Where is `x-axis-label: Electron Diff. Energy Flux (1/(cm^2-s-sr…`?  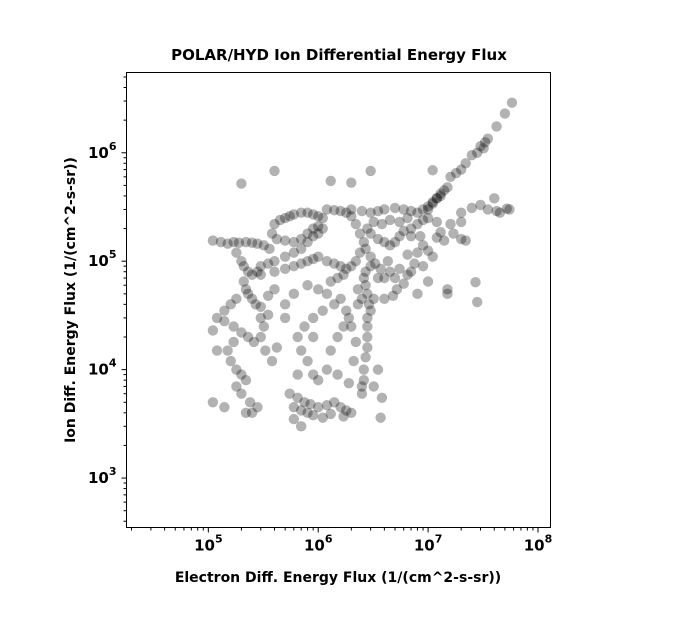 x-axis-label: Electron Diff. Energy Flux (1/(cm^2-s-sr… is located at coordinates (338, 578).